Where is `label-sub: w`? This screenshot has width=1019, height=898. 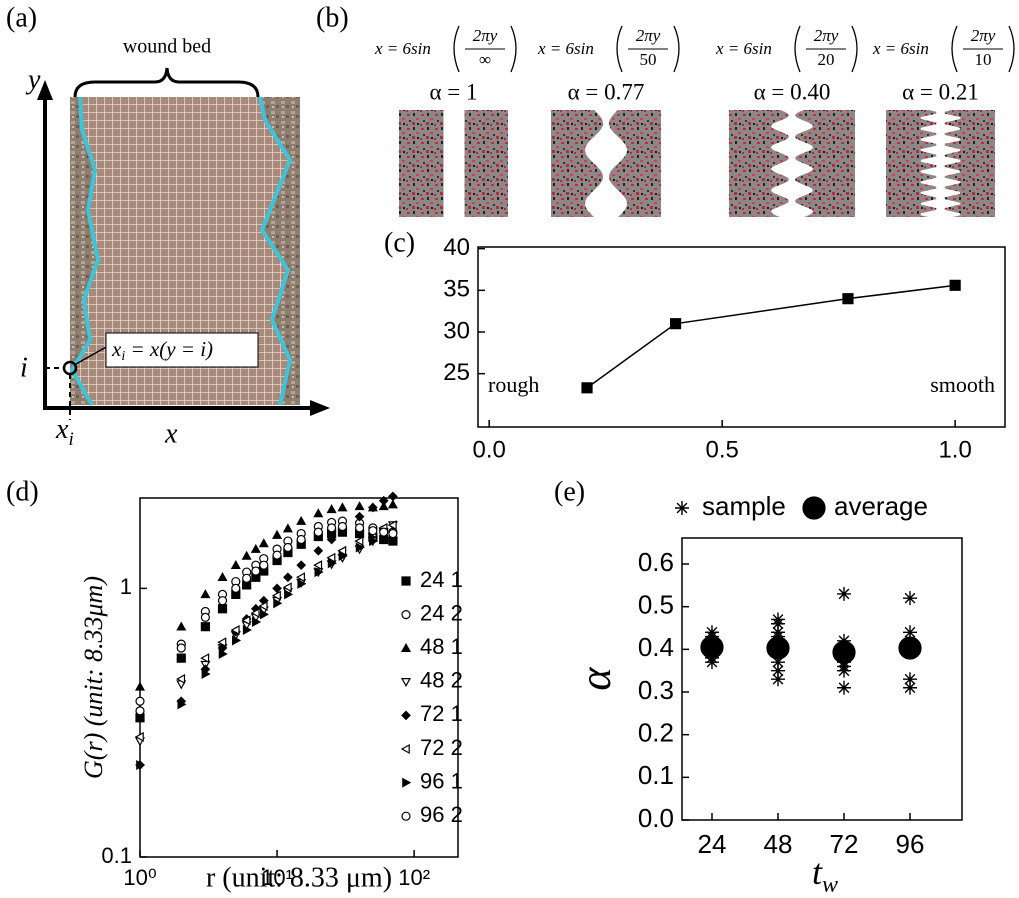
label-sub: w is located at coordinates (830, 885).